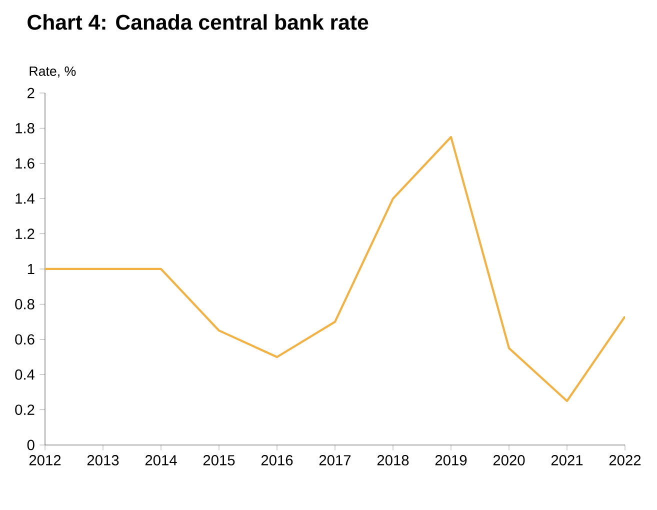 The width and height of the screenshot is (657, 510). Describe the element at coordinates (25, 233) in the screenshot. I see `y-tick-label: 1.2` at that location.